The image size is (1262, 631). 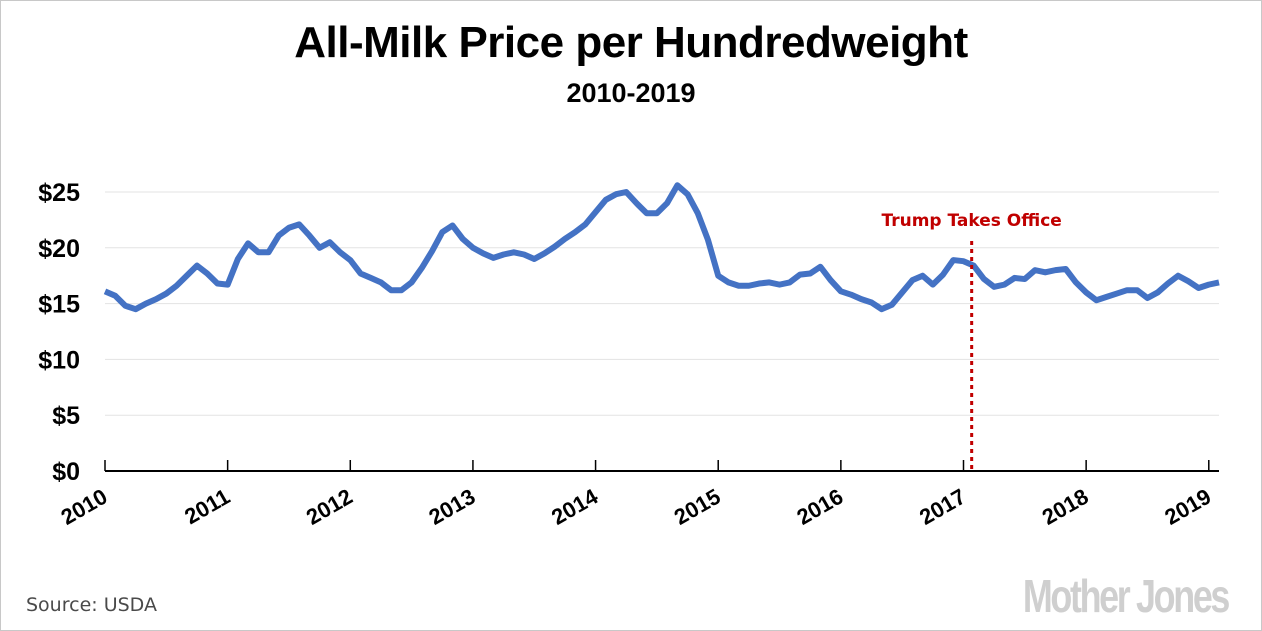 What do you see at coordinates (631, 93) in the screenshot?
I see `chart-subtitle: 2010-2019` at bounding box center [631, 93].